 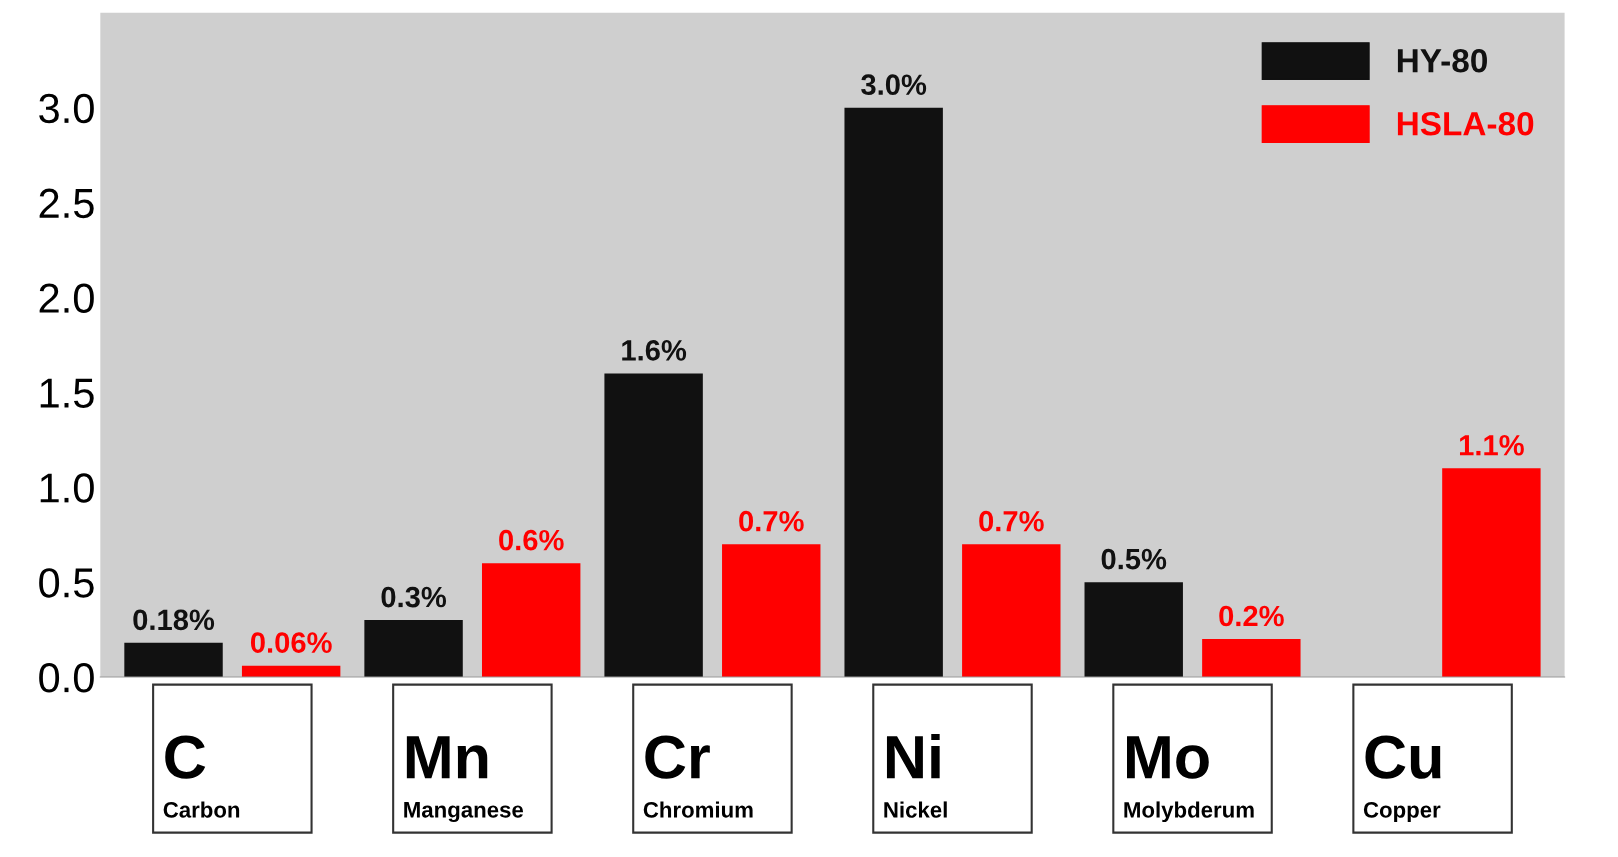 What do you see at coordinates (414, 597) in the screenshot?
I see `data-label: 0.3%` at bounding box center [414, 597].